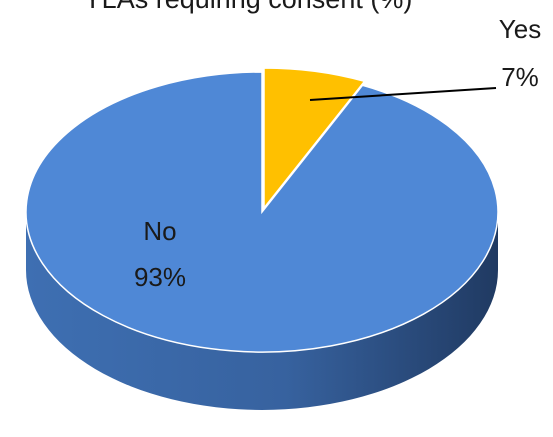 The width and height of the screenshot is (553, 437). I want to click on slice-label-yes-value: 7%, so click(520, 77).